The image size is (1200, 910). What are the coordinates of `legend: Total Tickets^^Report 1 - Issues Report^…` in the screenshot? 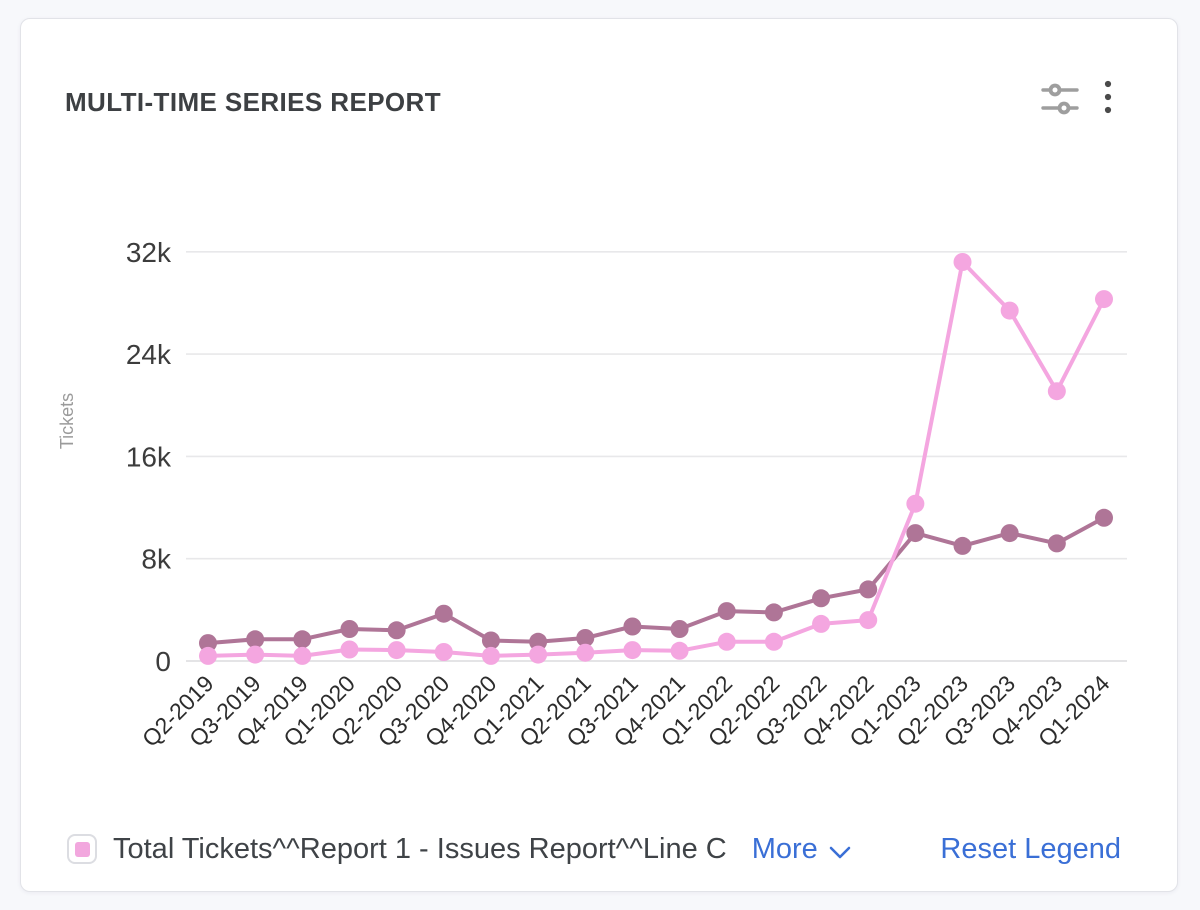 It's located at (594, 849).